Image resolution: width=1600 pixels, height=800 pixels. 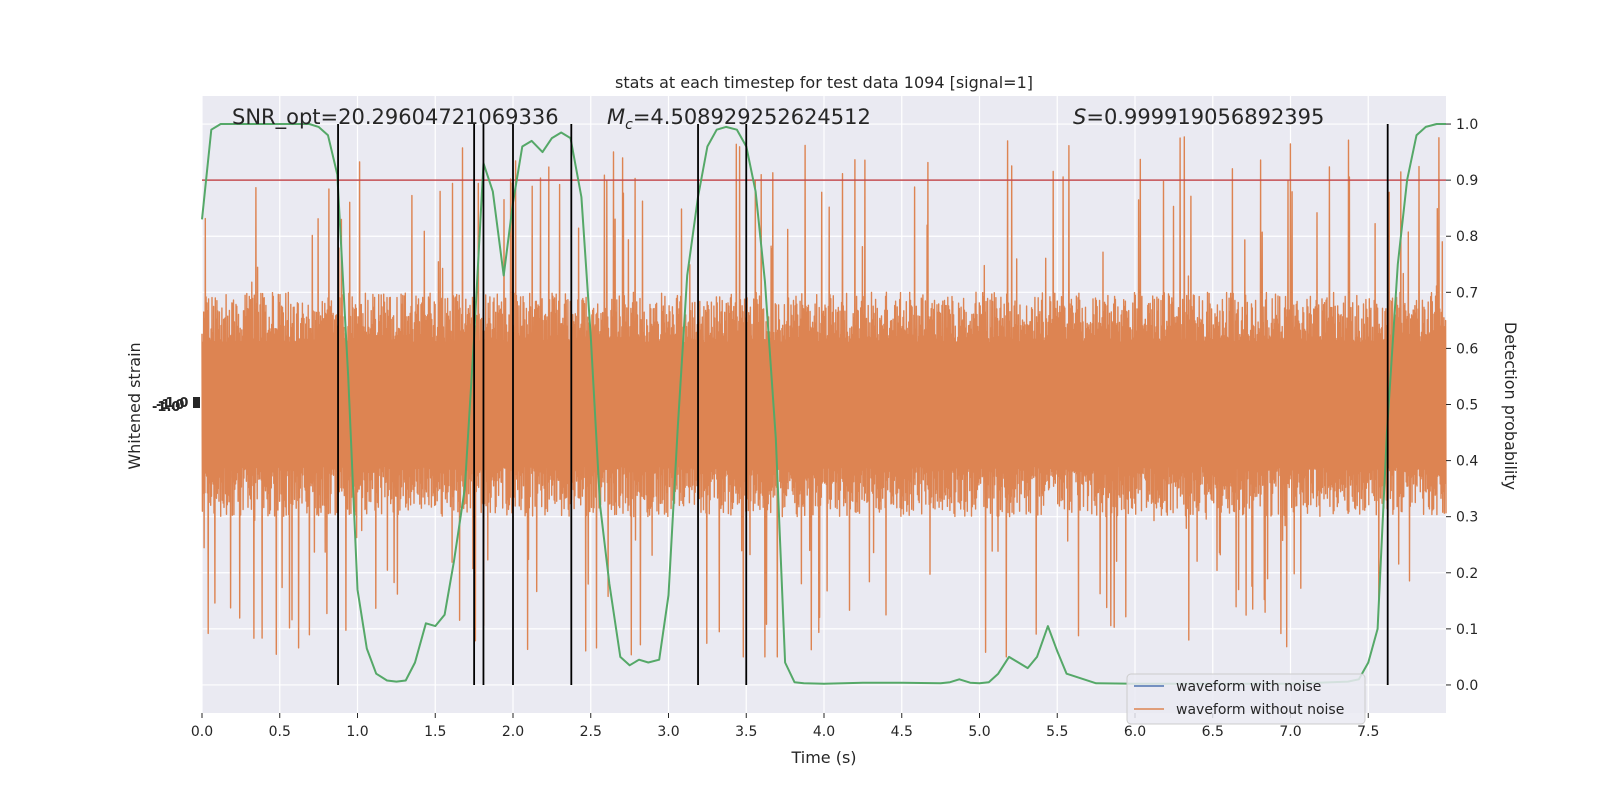 I want to click on y-tick-label-1: 0.1, so click(x=1467, y=630).